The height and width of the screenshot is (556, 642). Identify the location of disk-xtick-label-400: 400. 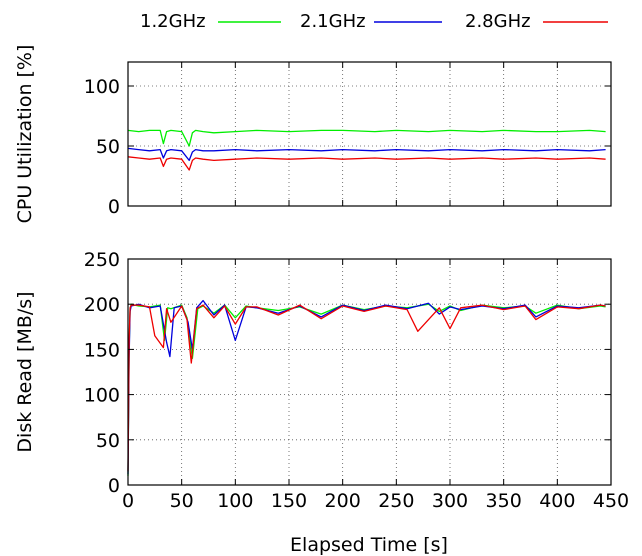
(557, 501).